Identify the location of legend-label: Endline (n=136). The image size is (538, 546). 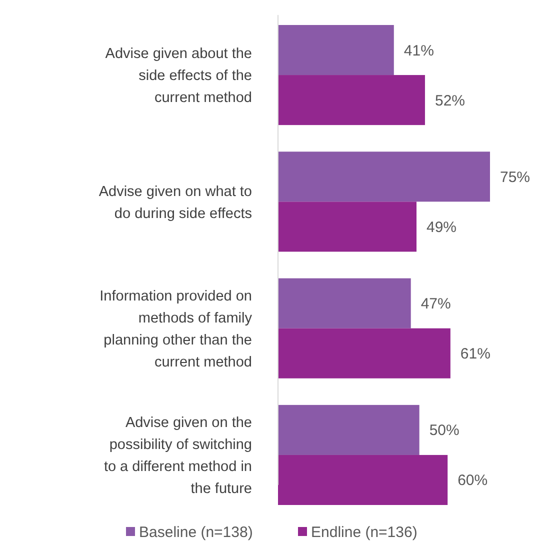
(364, 532).